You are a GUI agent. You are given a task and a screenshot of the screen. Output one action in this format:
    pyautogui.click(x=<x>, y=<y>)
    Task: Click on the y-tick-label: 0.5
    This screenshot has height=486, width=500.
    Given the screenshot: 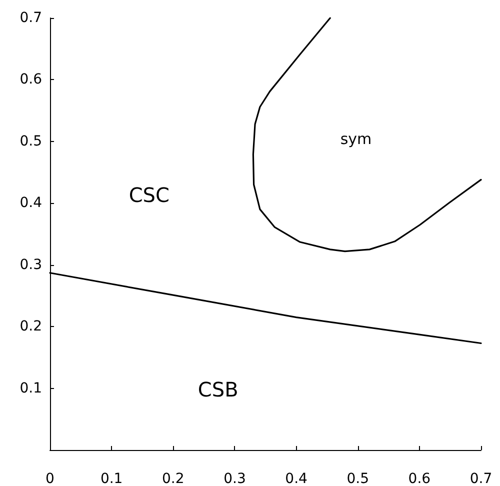 What is the action you would take?
    pyautogui.click(x=31, y=141)
    